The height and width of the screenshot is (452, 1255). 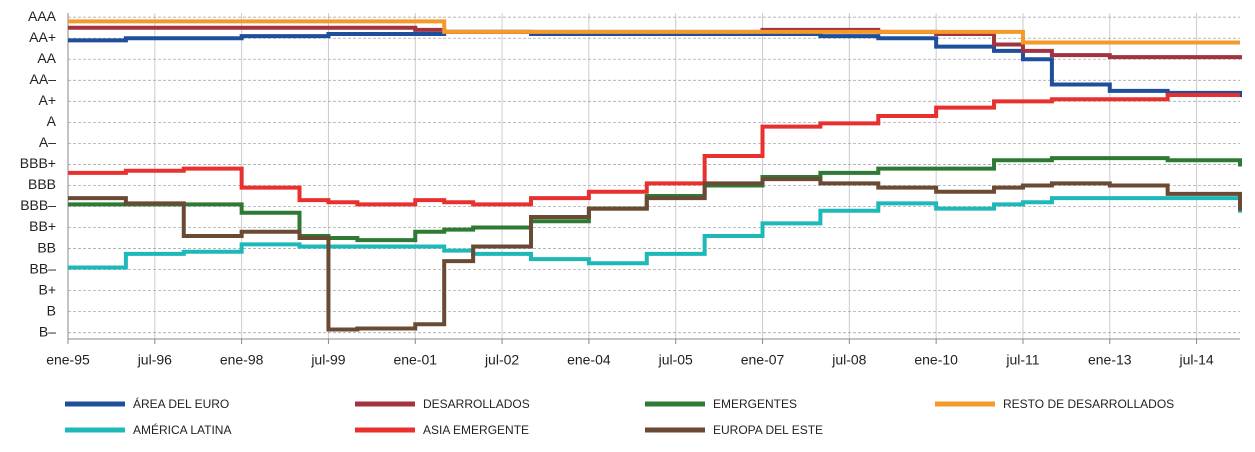 I want to click on y-tick-label: A–, so click(x=47, y=142).